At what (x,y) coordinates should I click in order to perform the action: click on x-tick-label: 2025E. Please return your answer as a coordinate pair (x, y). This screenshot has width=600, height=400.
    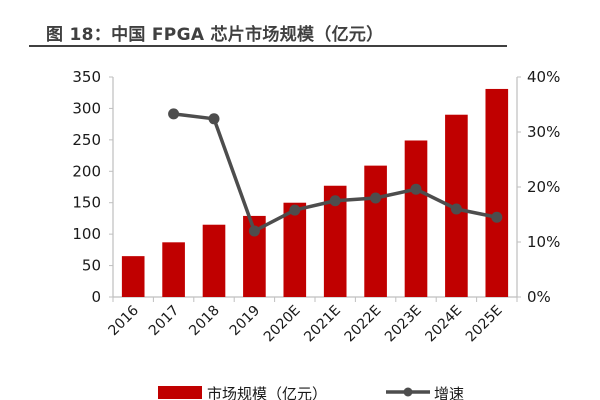
    Looking at the image, I should click on (484, 324).